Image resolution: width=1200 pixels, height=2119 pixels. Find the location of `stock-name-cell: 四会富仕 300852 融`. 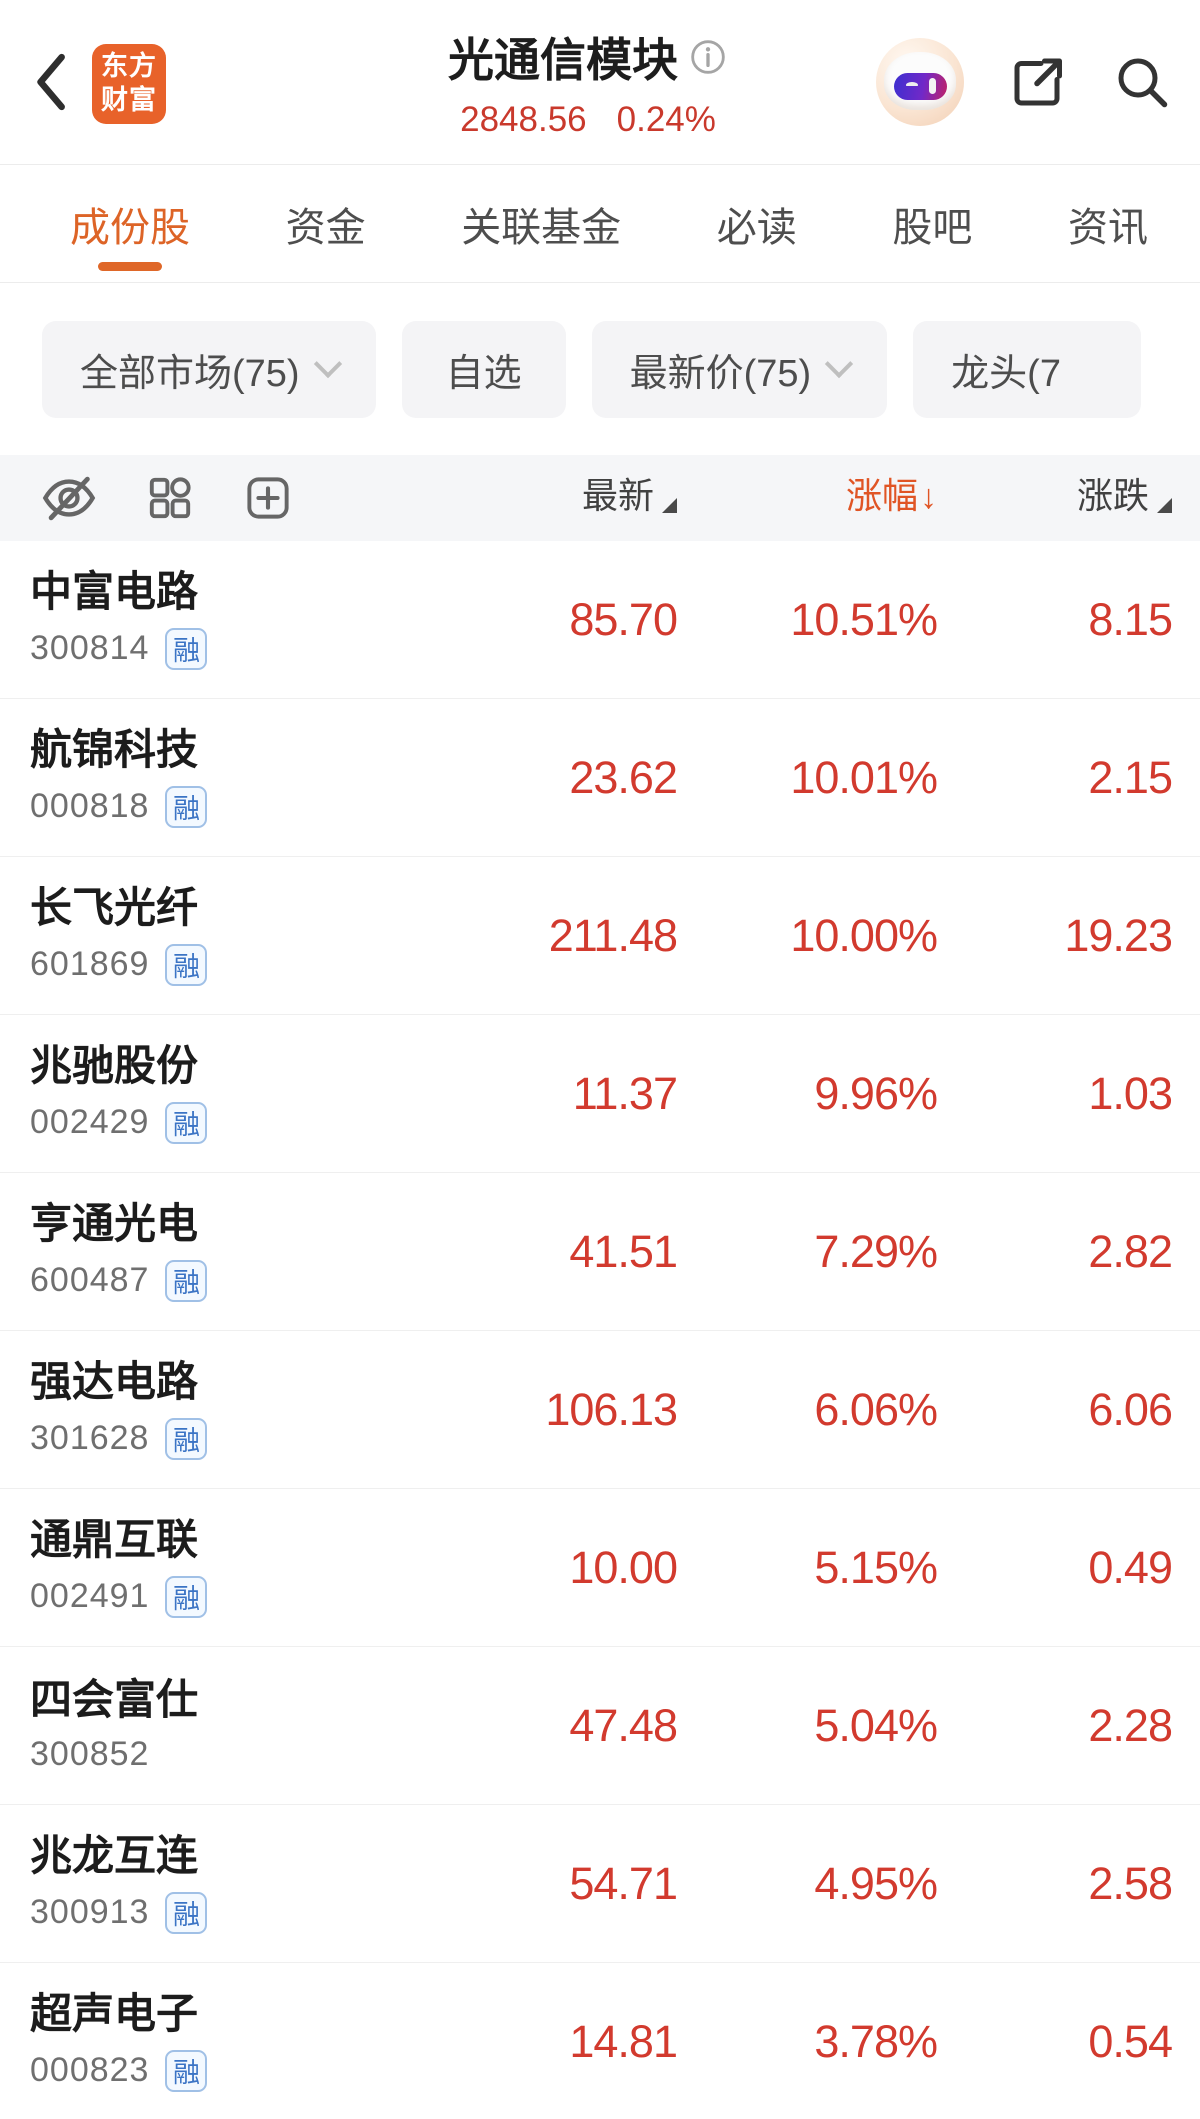

stock-name-cell: 四会富仕 300852 融 is located at coordinates (238, 1724).